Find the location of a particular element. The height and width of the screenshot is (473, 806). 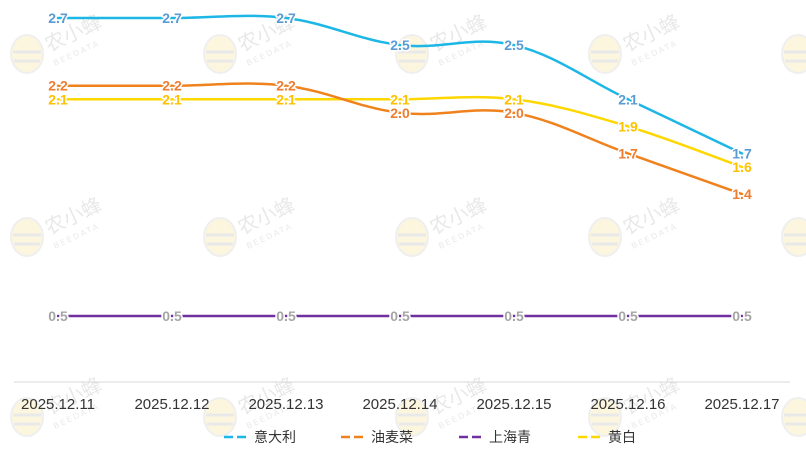

legend-label: 黄白 is located at coordinates (622, 437).